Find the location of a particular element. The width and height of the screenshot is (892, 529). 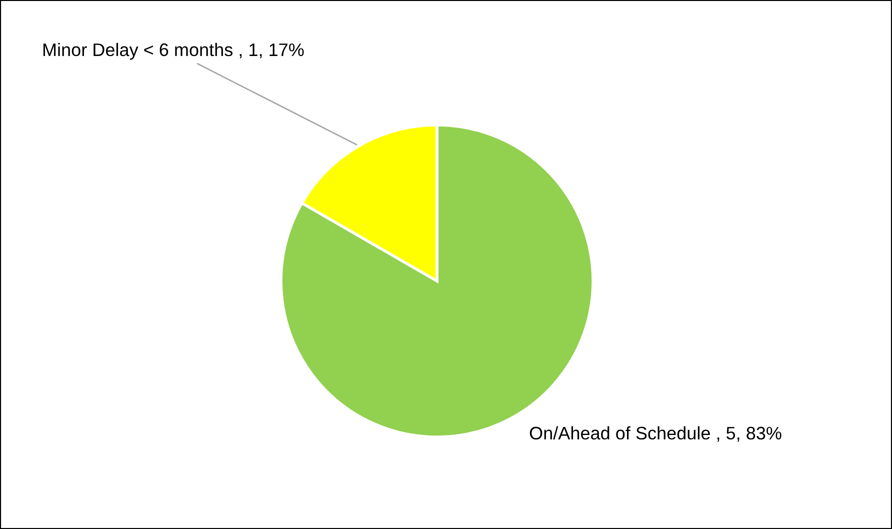

slice-label: On/Ahead of Schedule , 5, 83% is located at coordinates (656, 434).